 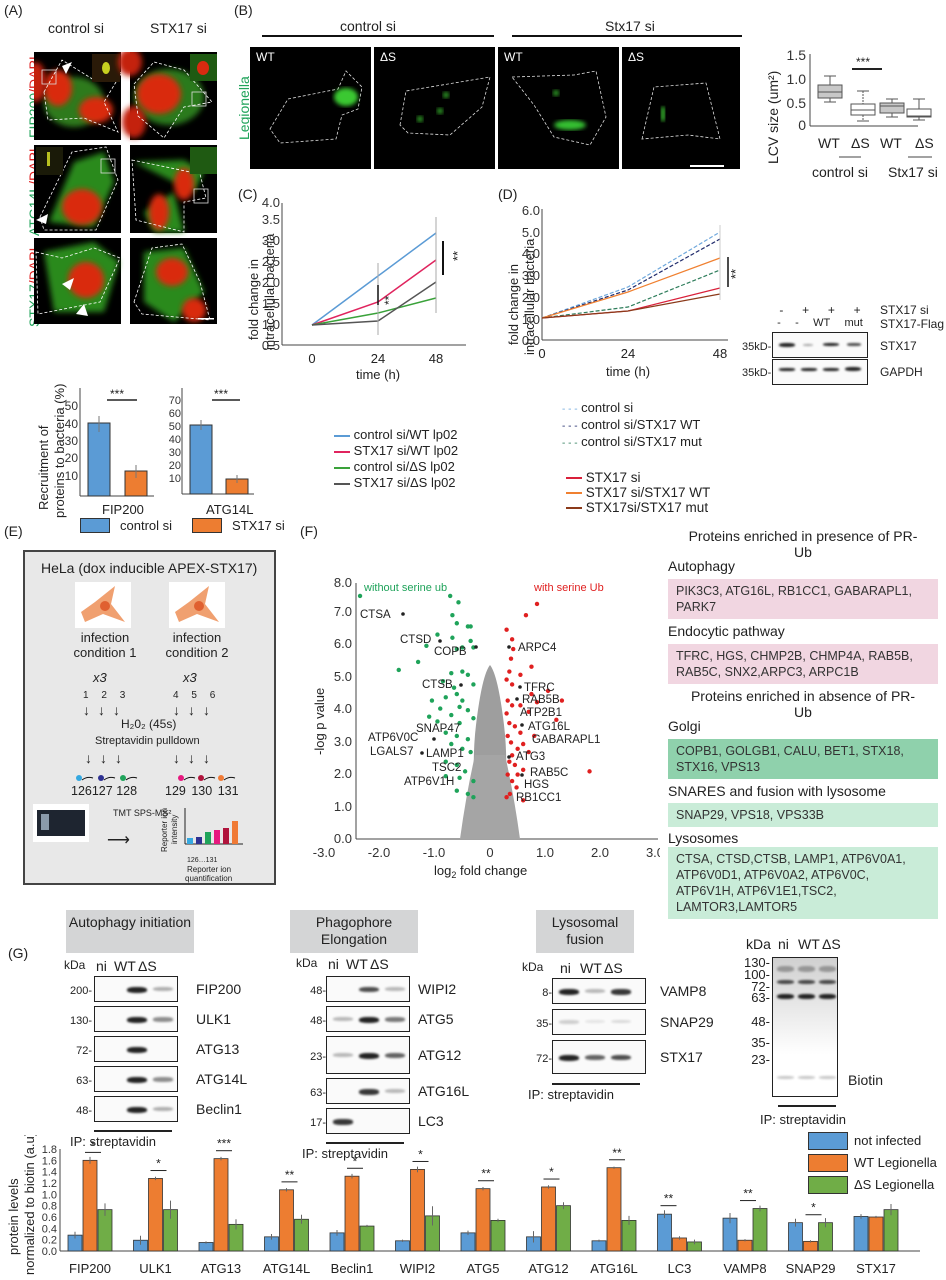 I want to click on cond1-label: infection condition 1, so click(x=105, y=645).